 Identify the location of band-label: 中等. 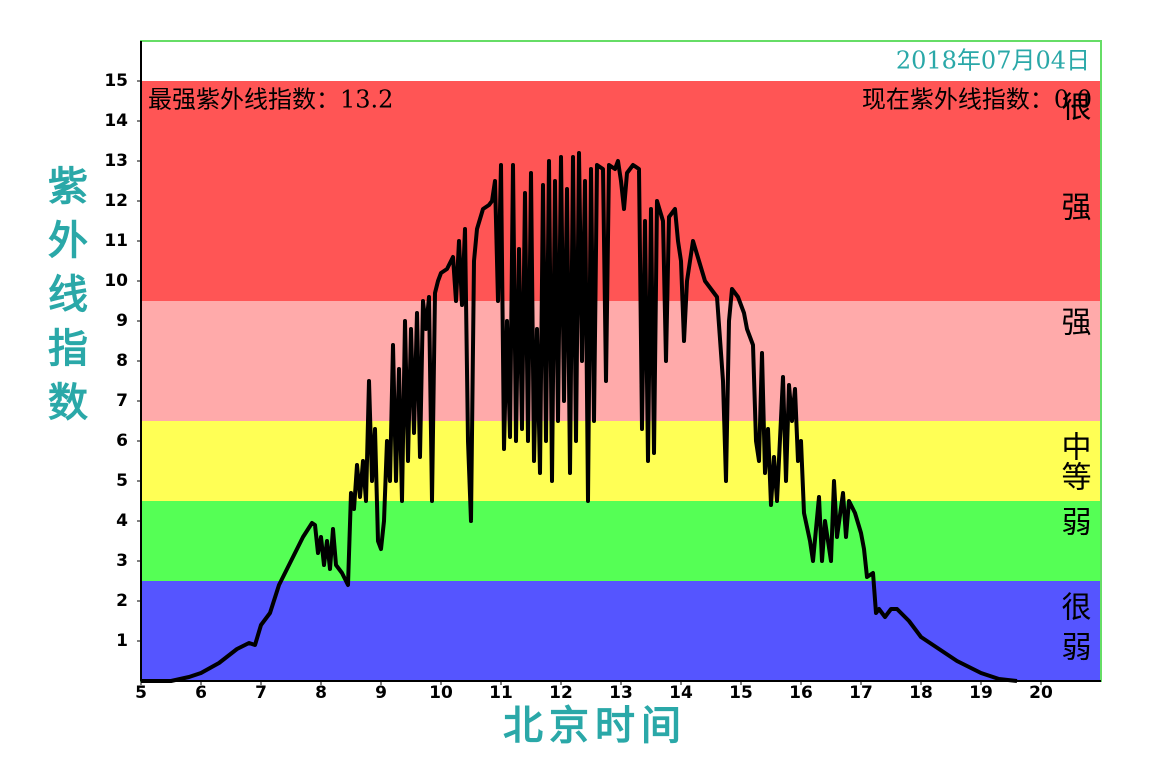
(1074, 461).